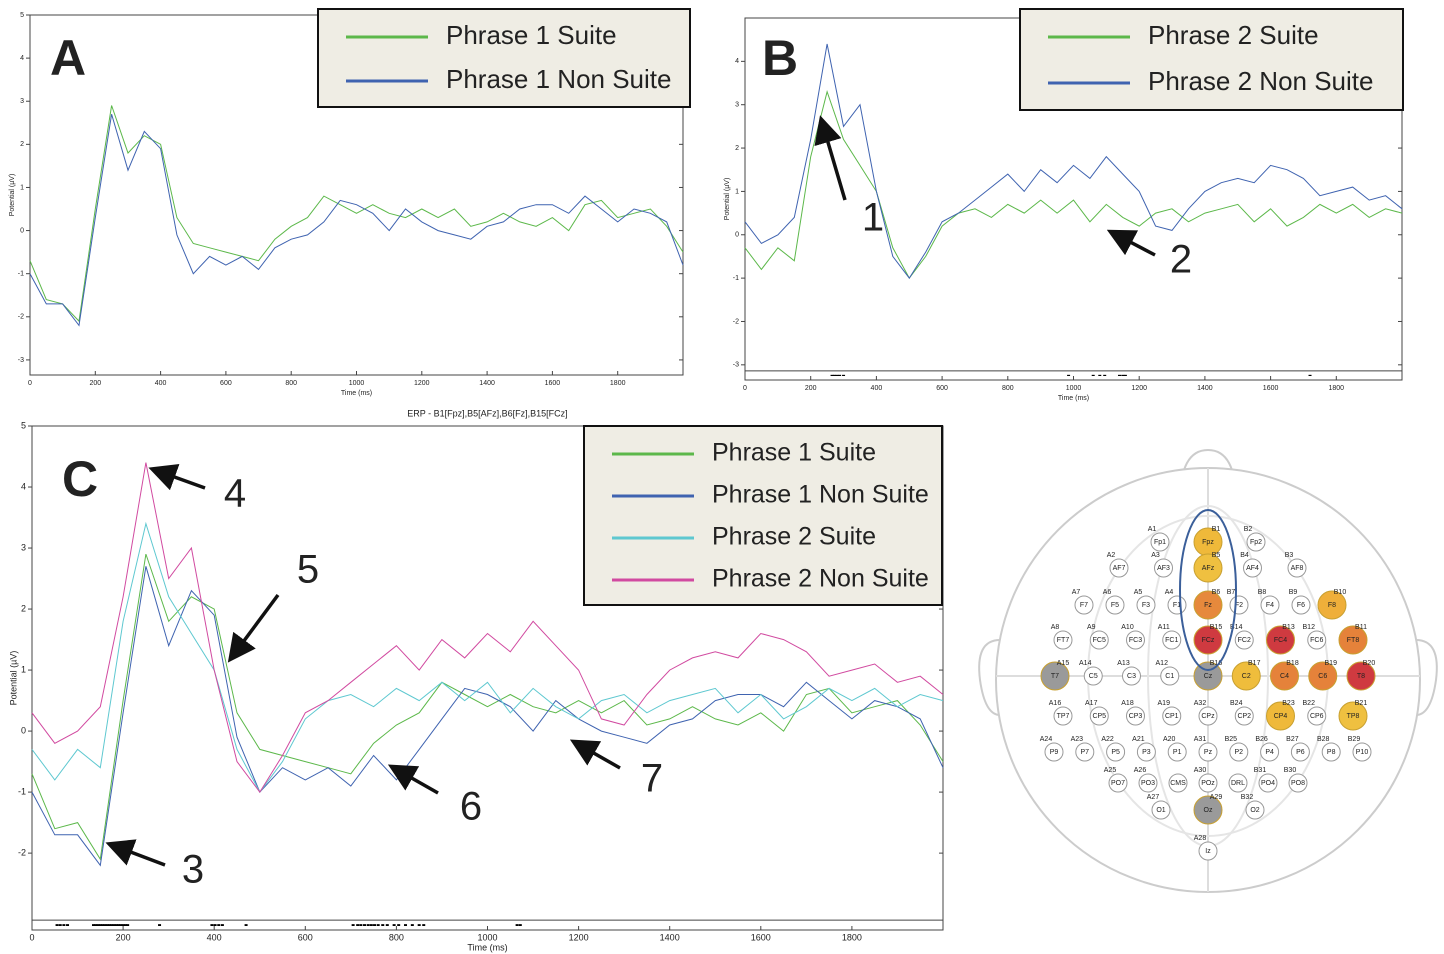 The width and height of the screenshot is (1444, 954). I want to click on legend-box, so click(763, 515).